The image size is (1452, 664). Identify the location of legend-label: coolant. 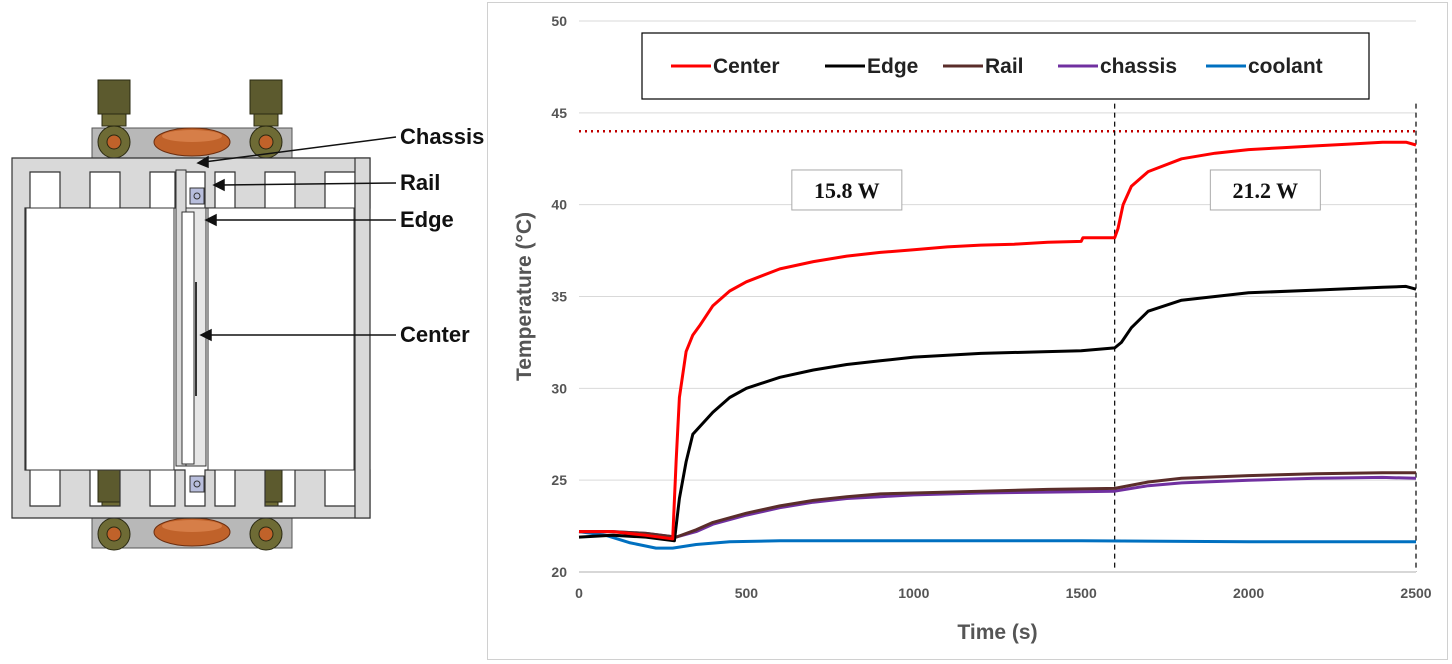
(1285, 66).